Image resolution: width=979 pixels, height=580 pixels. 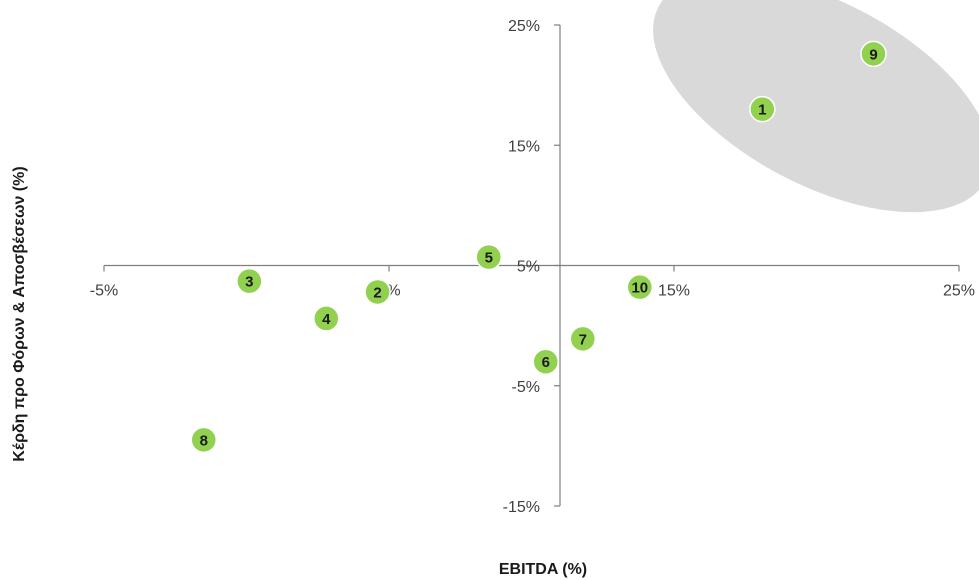 I want to click on highlight-ellipse, so click(x=816, y=106).